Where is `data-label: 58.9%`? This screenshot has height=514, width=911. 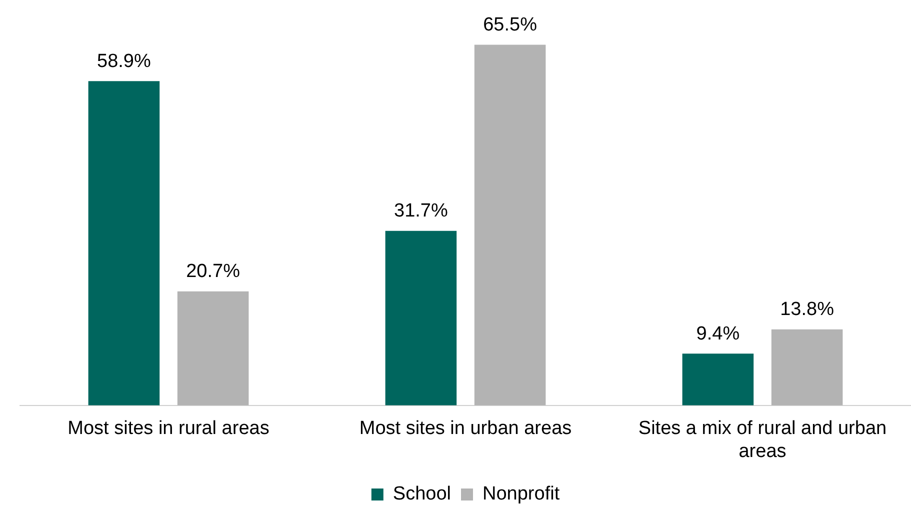
data-label: 58.9% is located at coordinates (124, 61).